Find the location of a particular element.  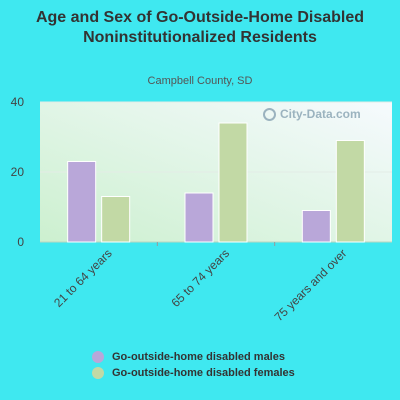

legend-item-females: Go-outside-home disabled females is located at coordinates (193, 373).